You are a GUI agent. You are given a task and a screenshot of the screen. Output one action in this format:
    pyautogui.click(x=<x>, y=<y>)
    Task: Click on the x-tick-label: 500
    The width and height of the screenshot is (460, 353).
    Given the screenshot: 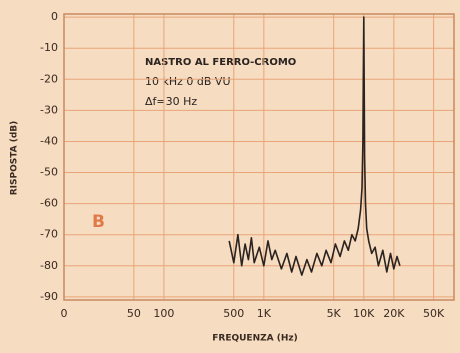 What is the action you would take?
    pyautogui.click(x=233, y=313)
    